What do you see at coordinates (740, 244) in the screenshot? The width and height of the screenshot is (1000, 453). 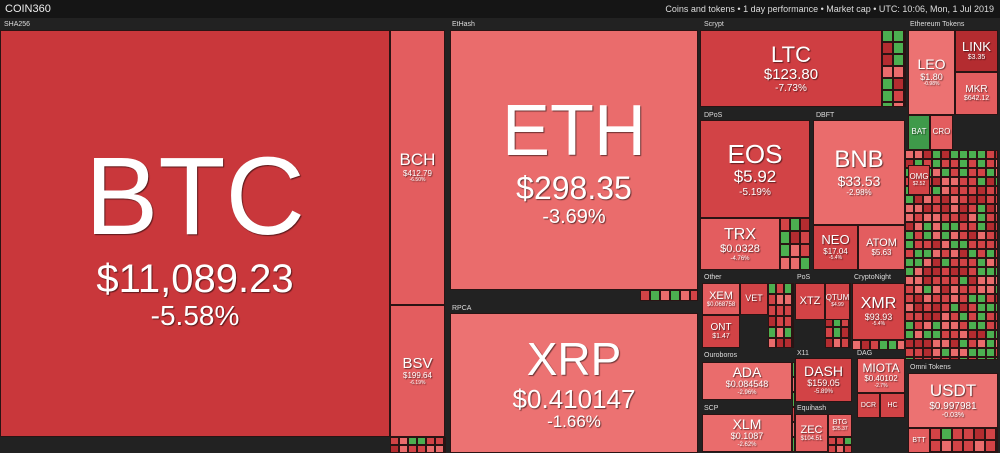 I see `coin-tile: TRX $0.0328 -4.76%` at bounding box center [740, 244].